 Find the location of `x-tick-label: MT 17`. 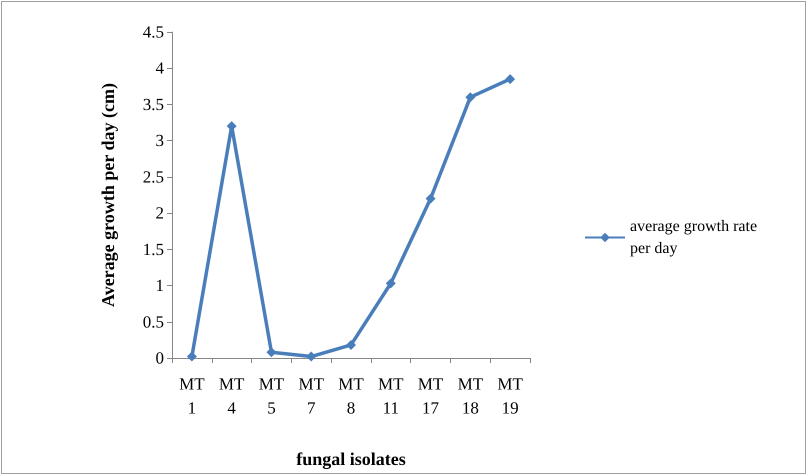

x-tick-label: MT 17 is located at coordinates (431, 396).